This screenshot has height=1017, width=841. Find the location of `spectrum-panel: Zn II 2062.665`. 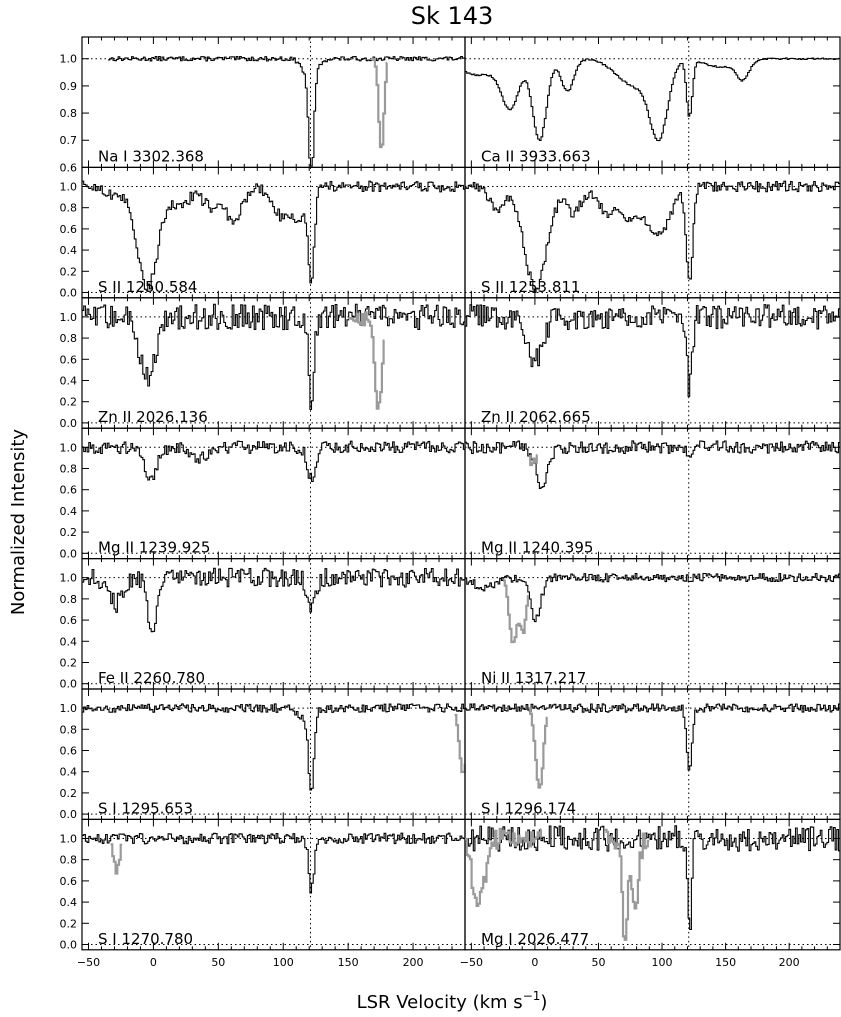

spectrum-panel: Zn II 2062.665 is located at coordinates (652, 363).